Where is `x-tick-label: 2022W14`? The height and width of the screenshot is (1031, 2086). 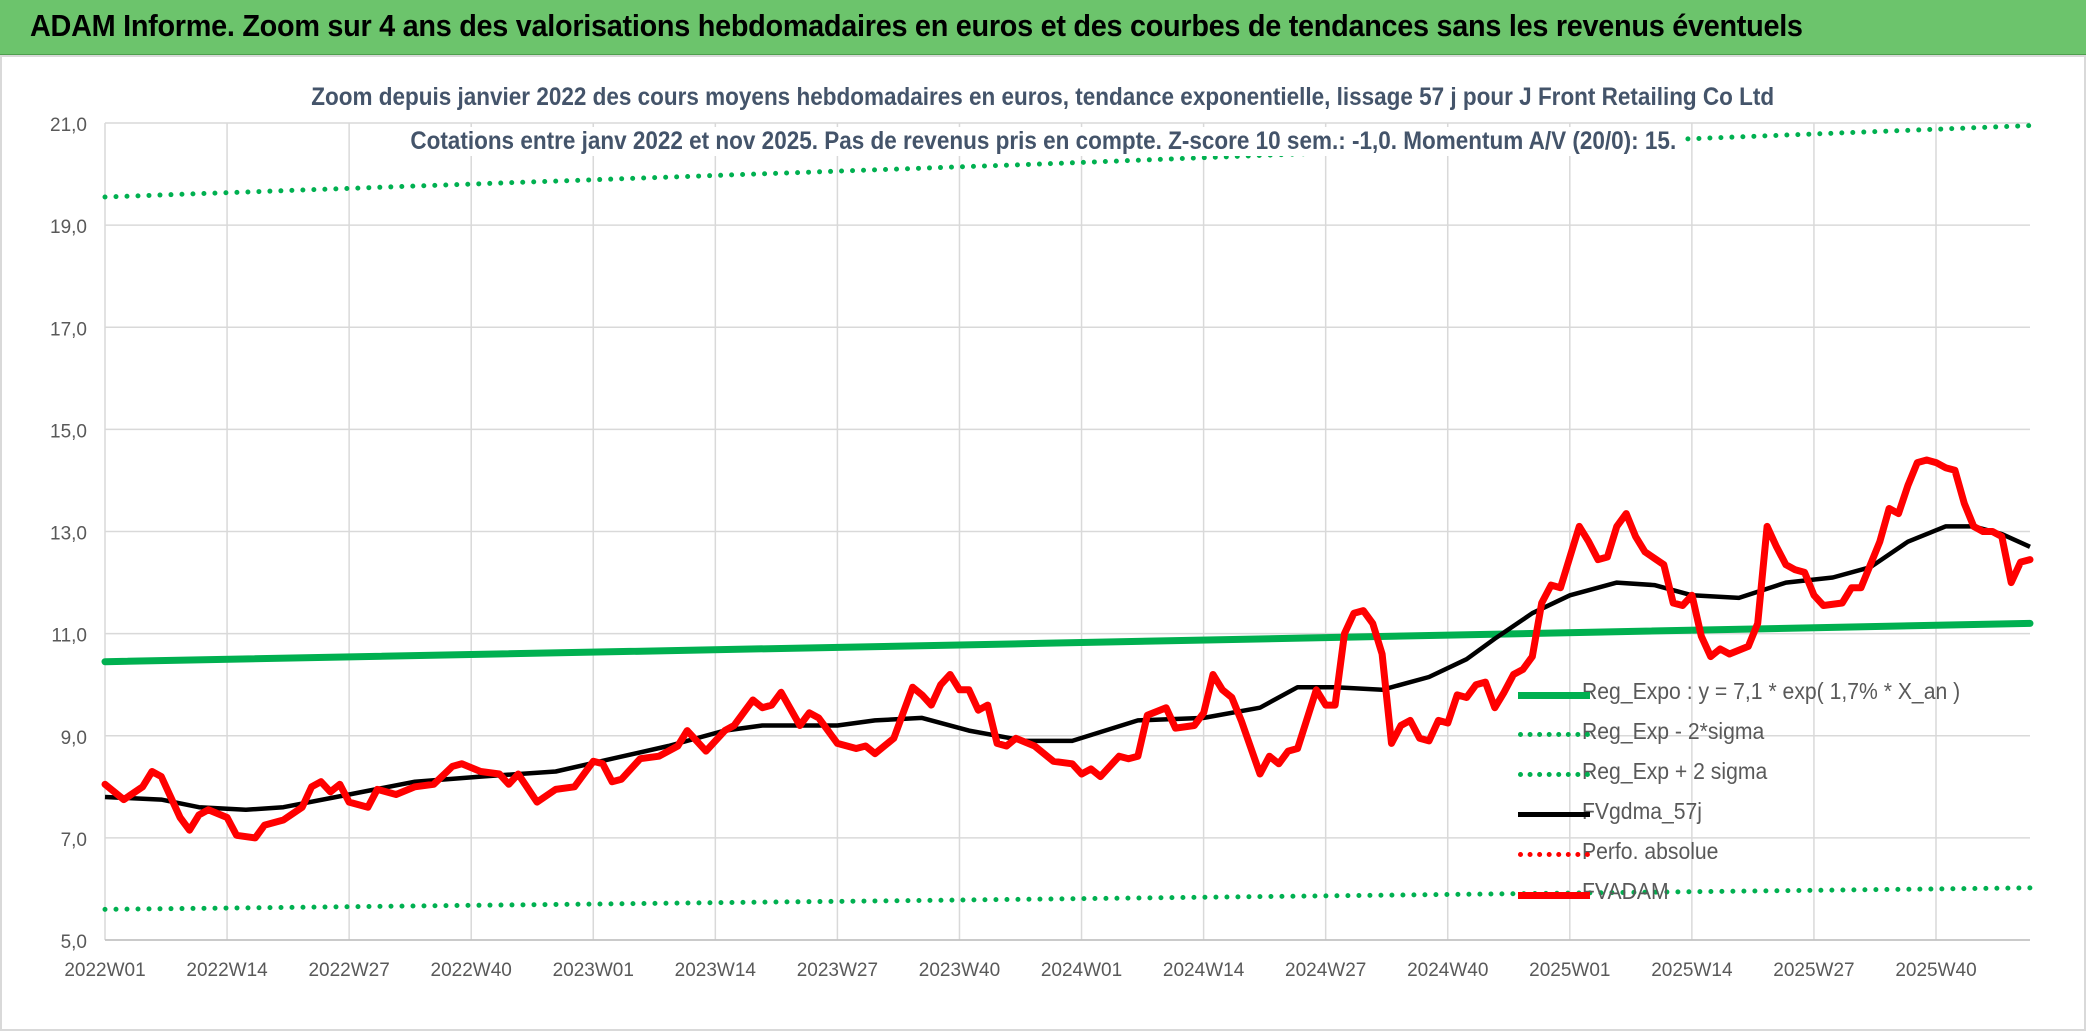 x-tick-label: 2022W14 is located at coordinates (227, 970).